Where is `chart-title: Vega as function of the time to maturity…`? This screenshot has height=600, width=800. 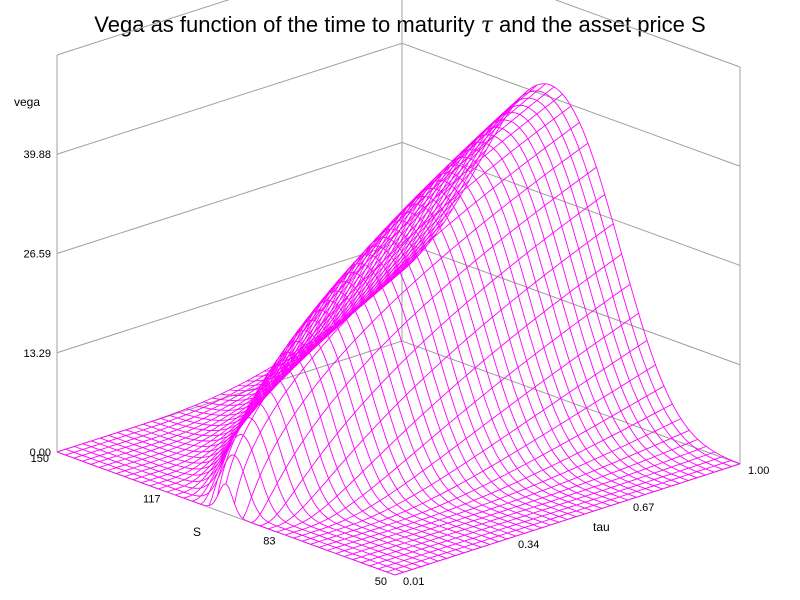
chart-title: Vega as function of the time to maturity… is located at coordinates (399, 25).